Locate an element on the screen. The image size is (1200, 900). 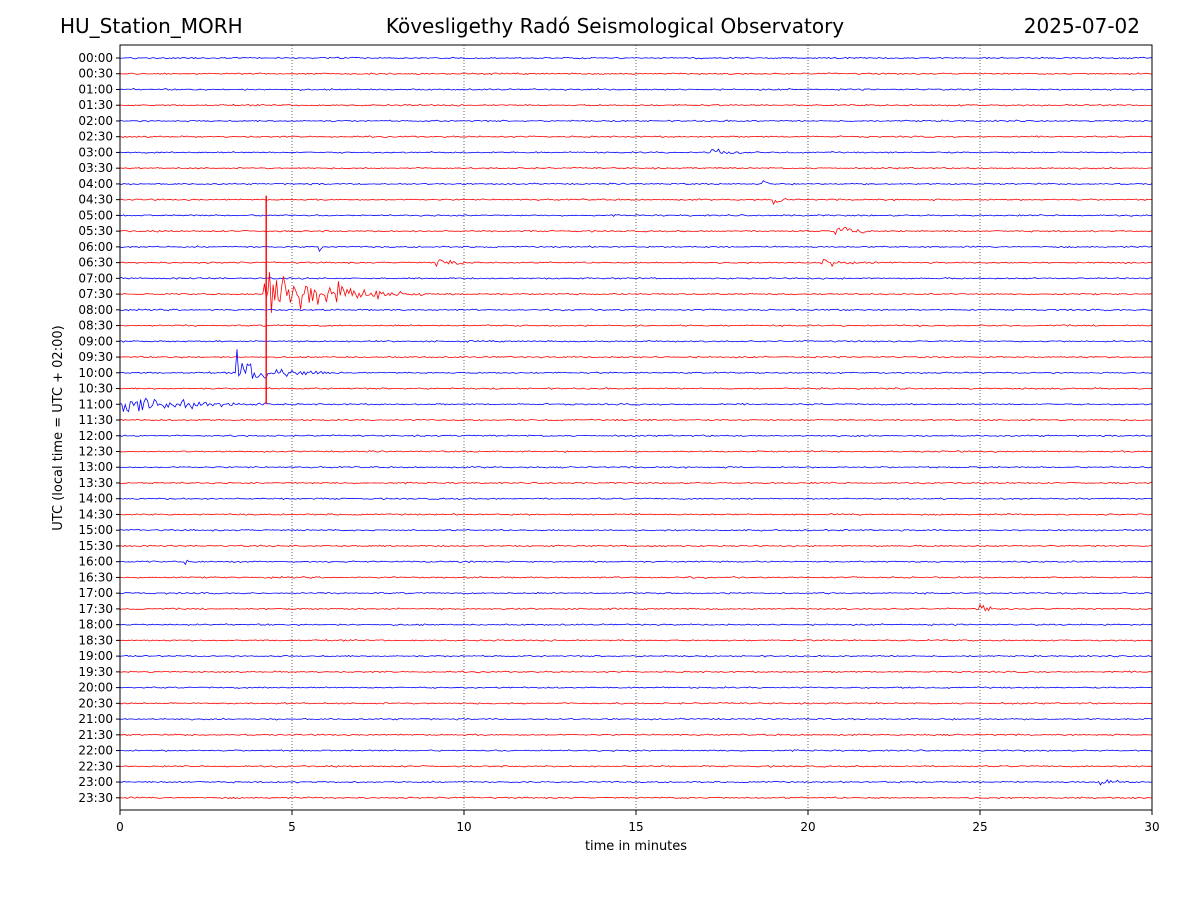
x-tick-label: 0 is located at coordinates (120, 827).